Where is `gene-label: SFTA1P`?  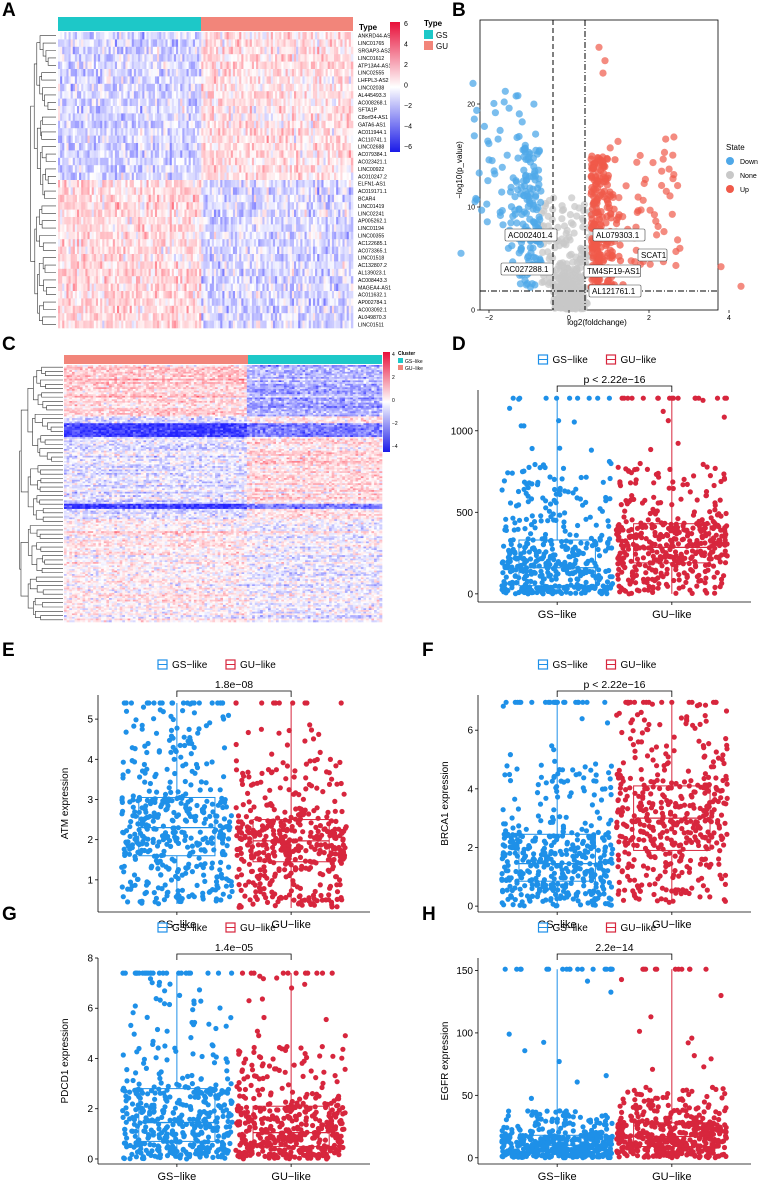 gene-label: SFTA1P is located at coordinates (368, 111).